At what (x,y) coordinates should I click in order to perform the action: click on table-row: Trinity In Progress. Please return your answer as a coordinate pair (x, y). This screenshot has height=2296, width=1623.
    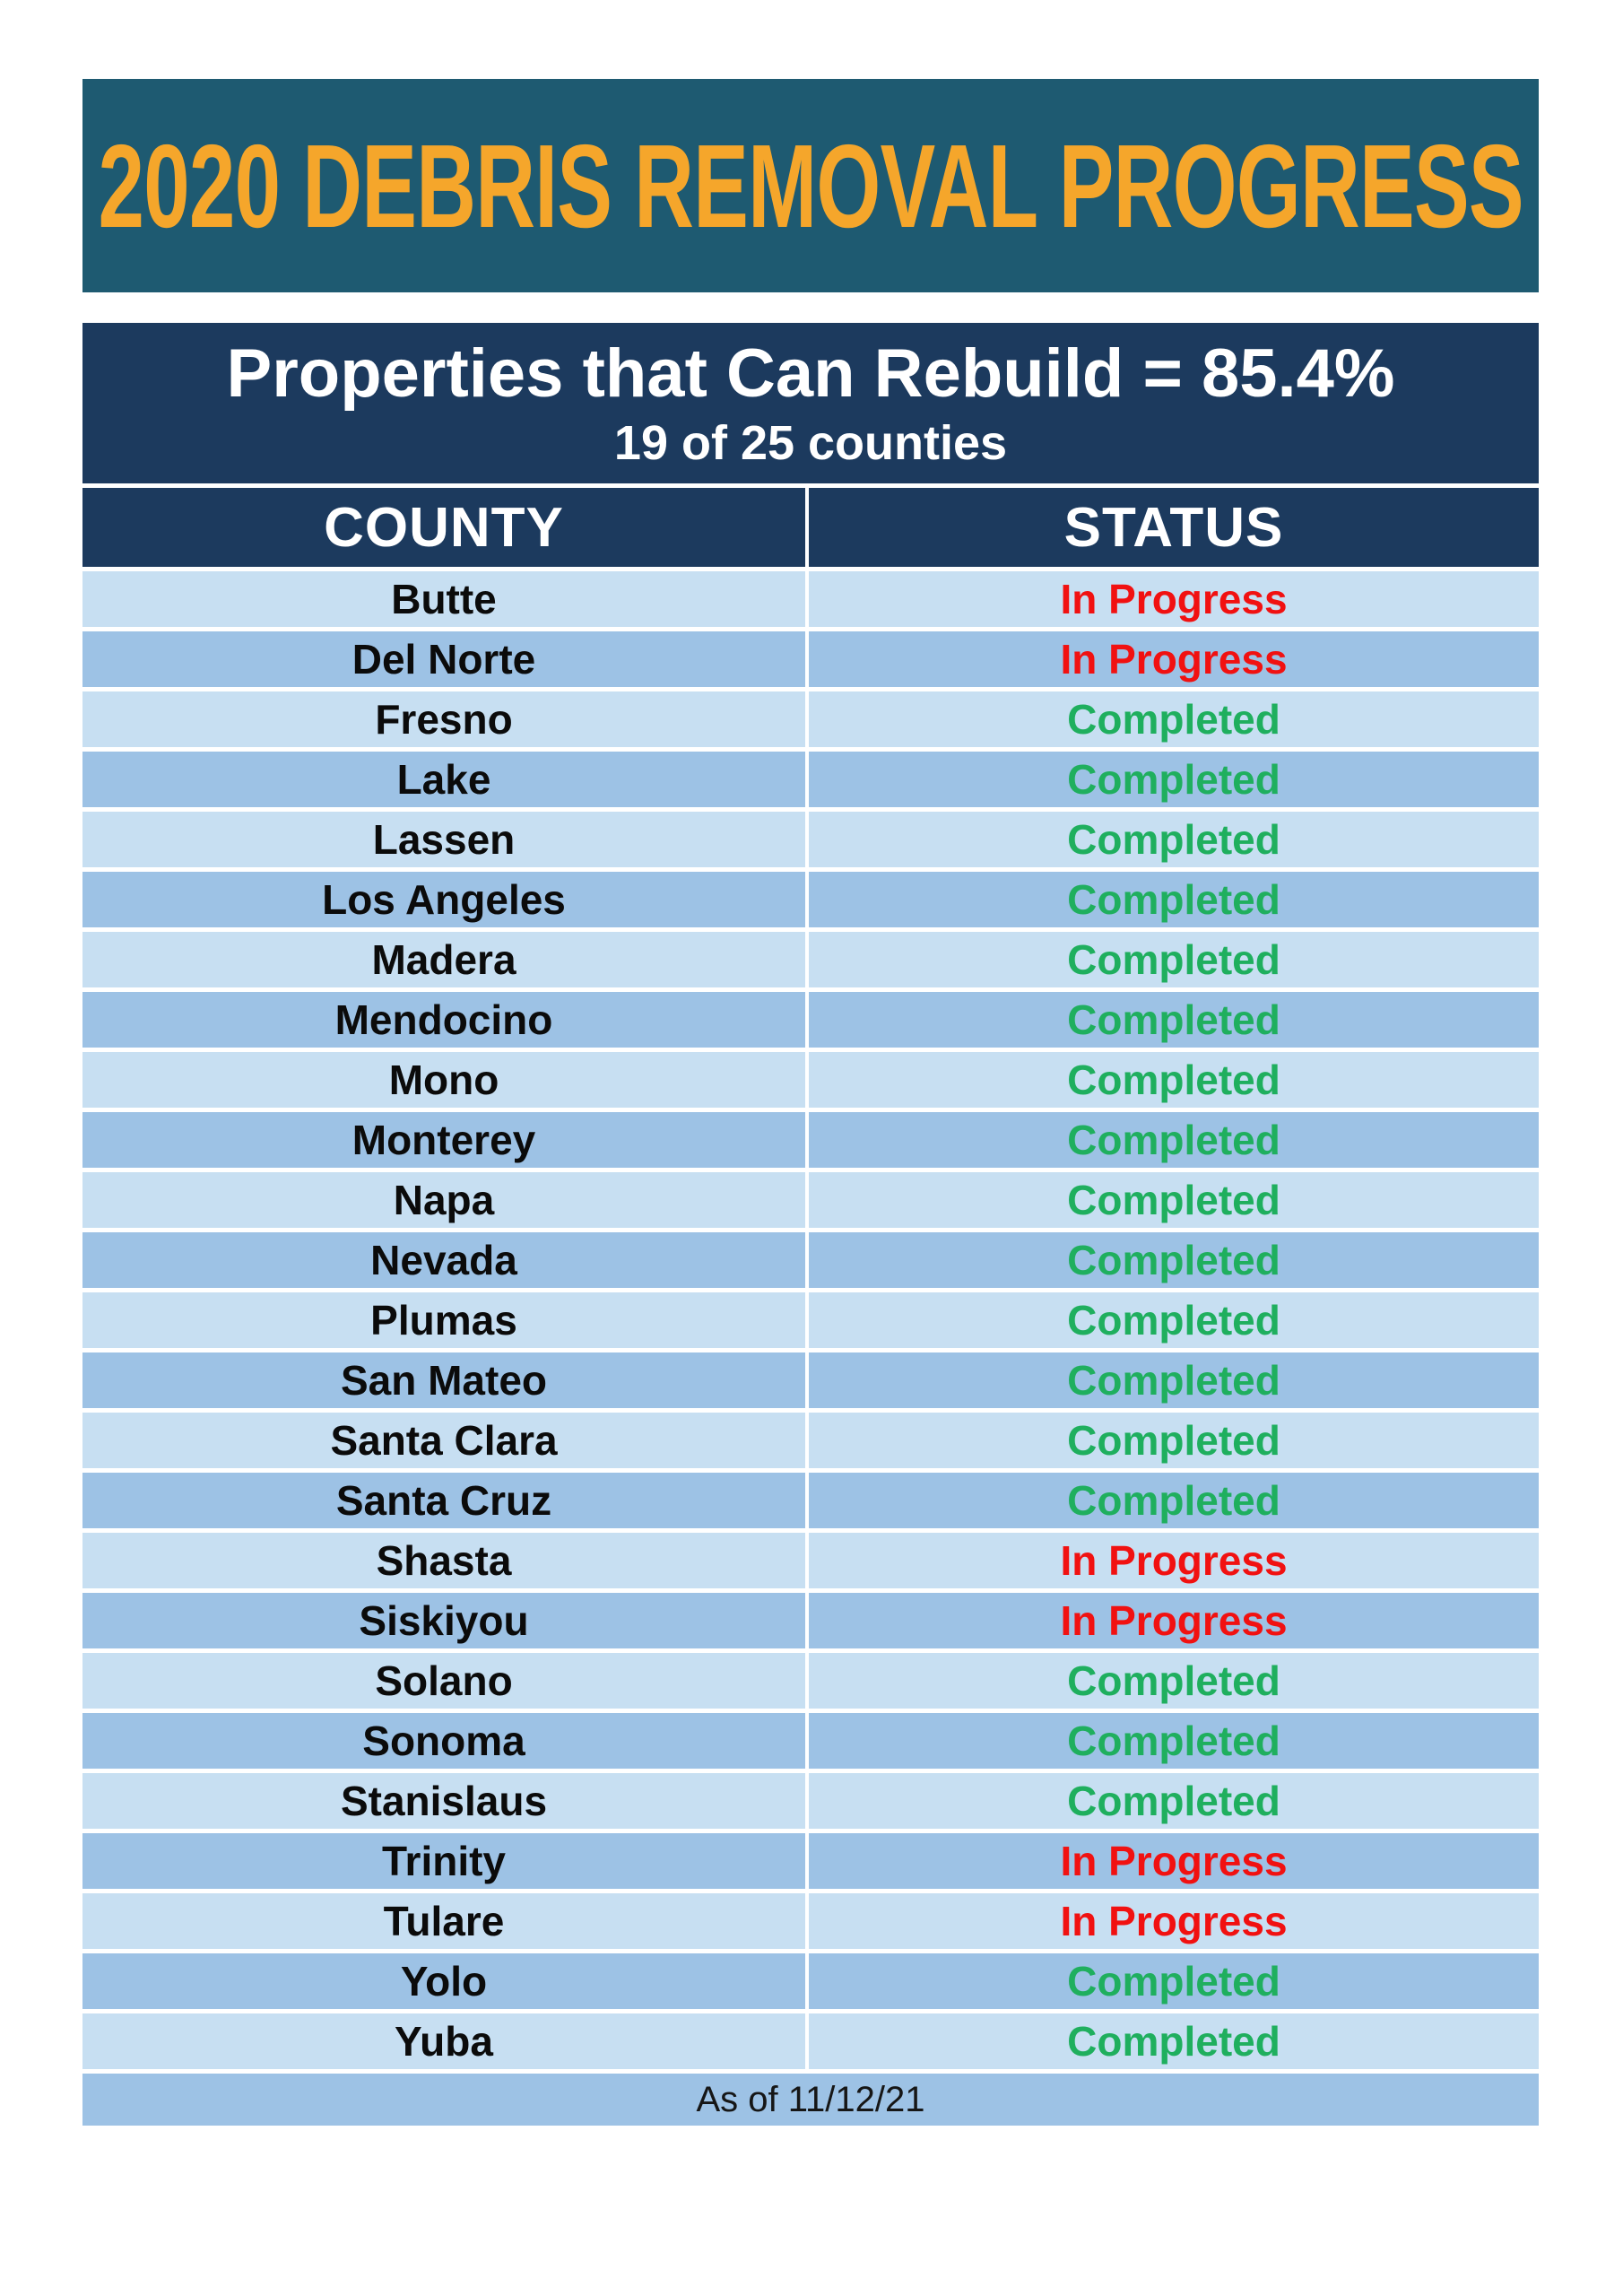
    Looking at the image, I should click on (810, 1863).